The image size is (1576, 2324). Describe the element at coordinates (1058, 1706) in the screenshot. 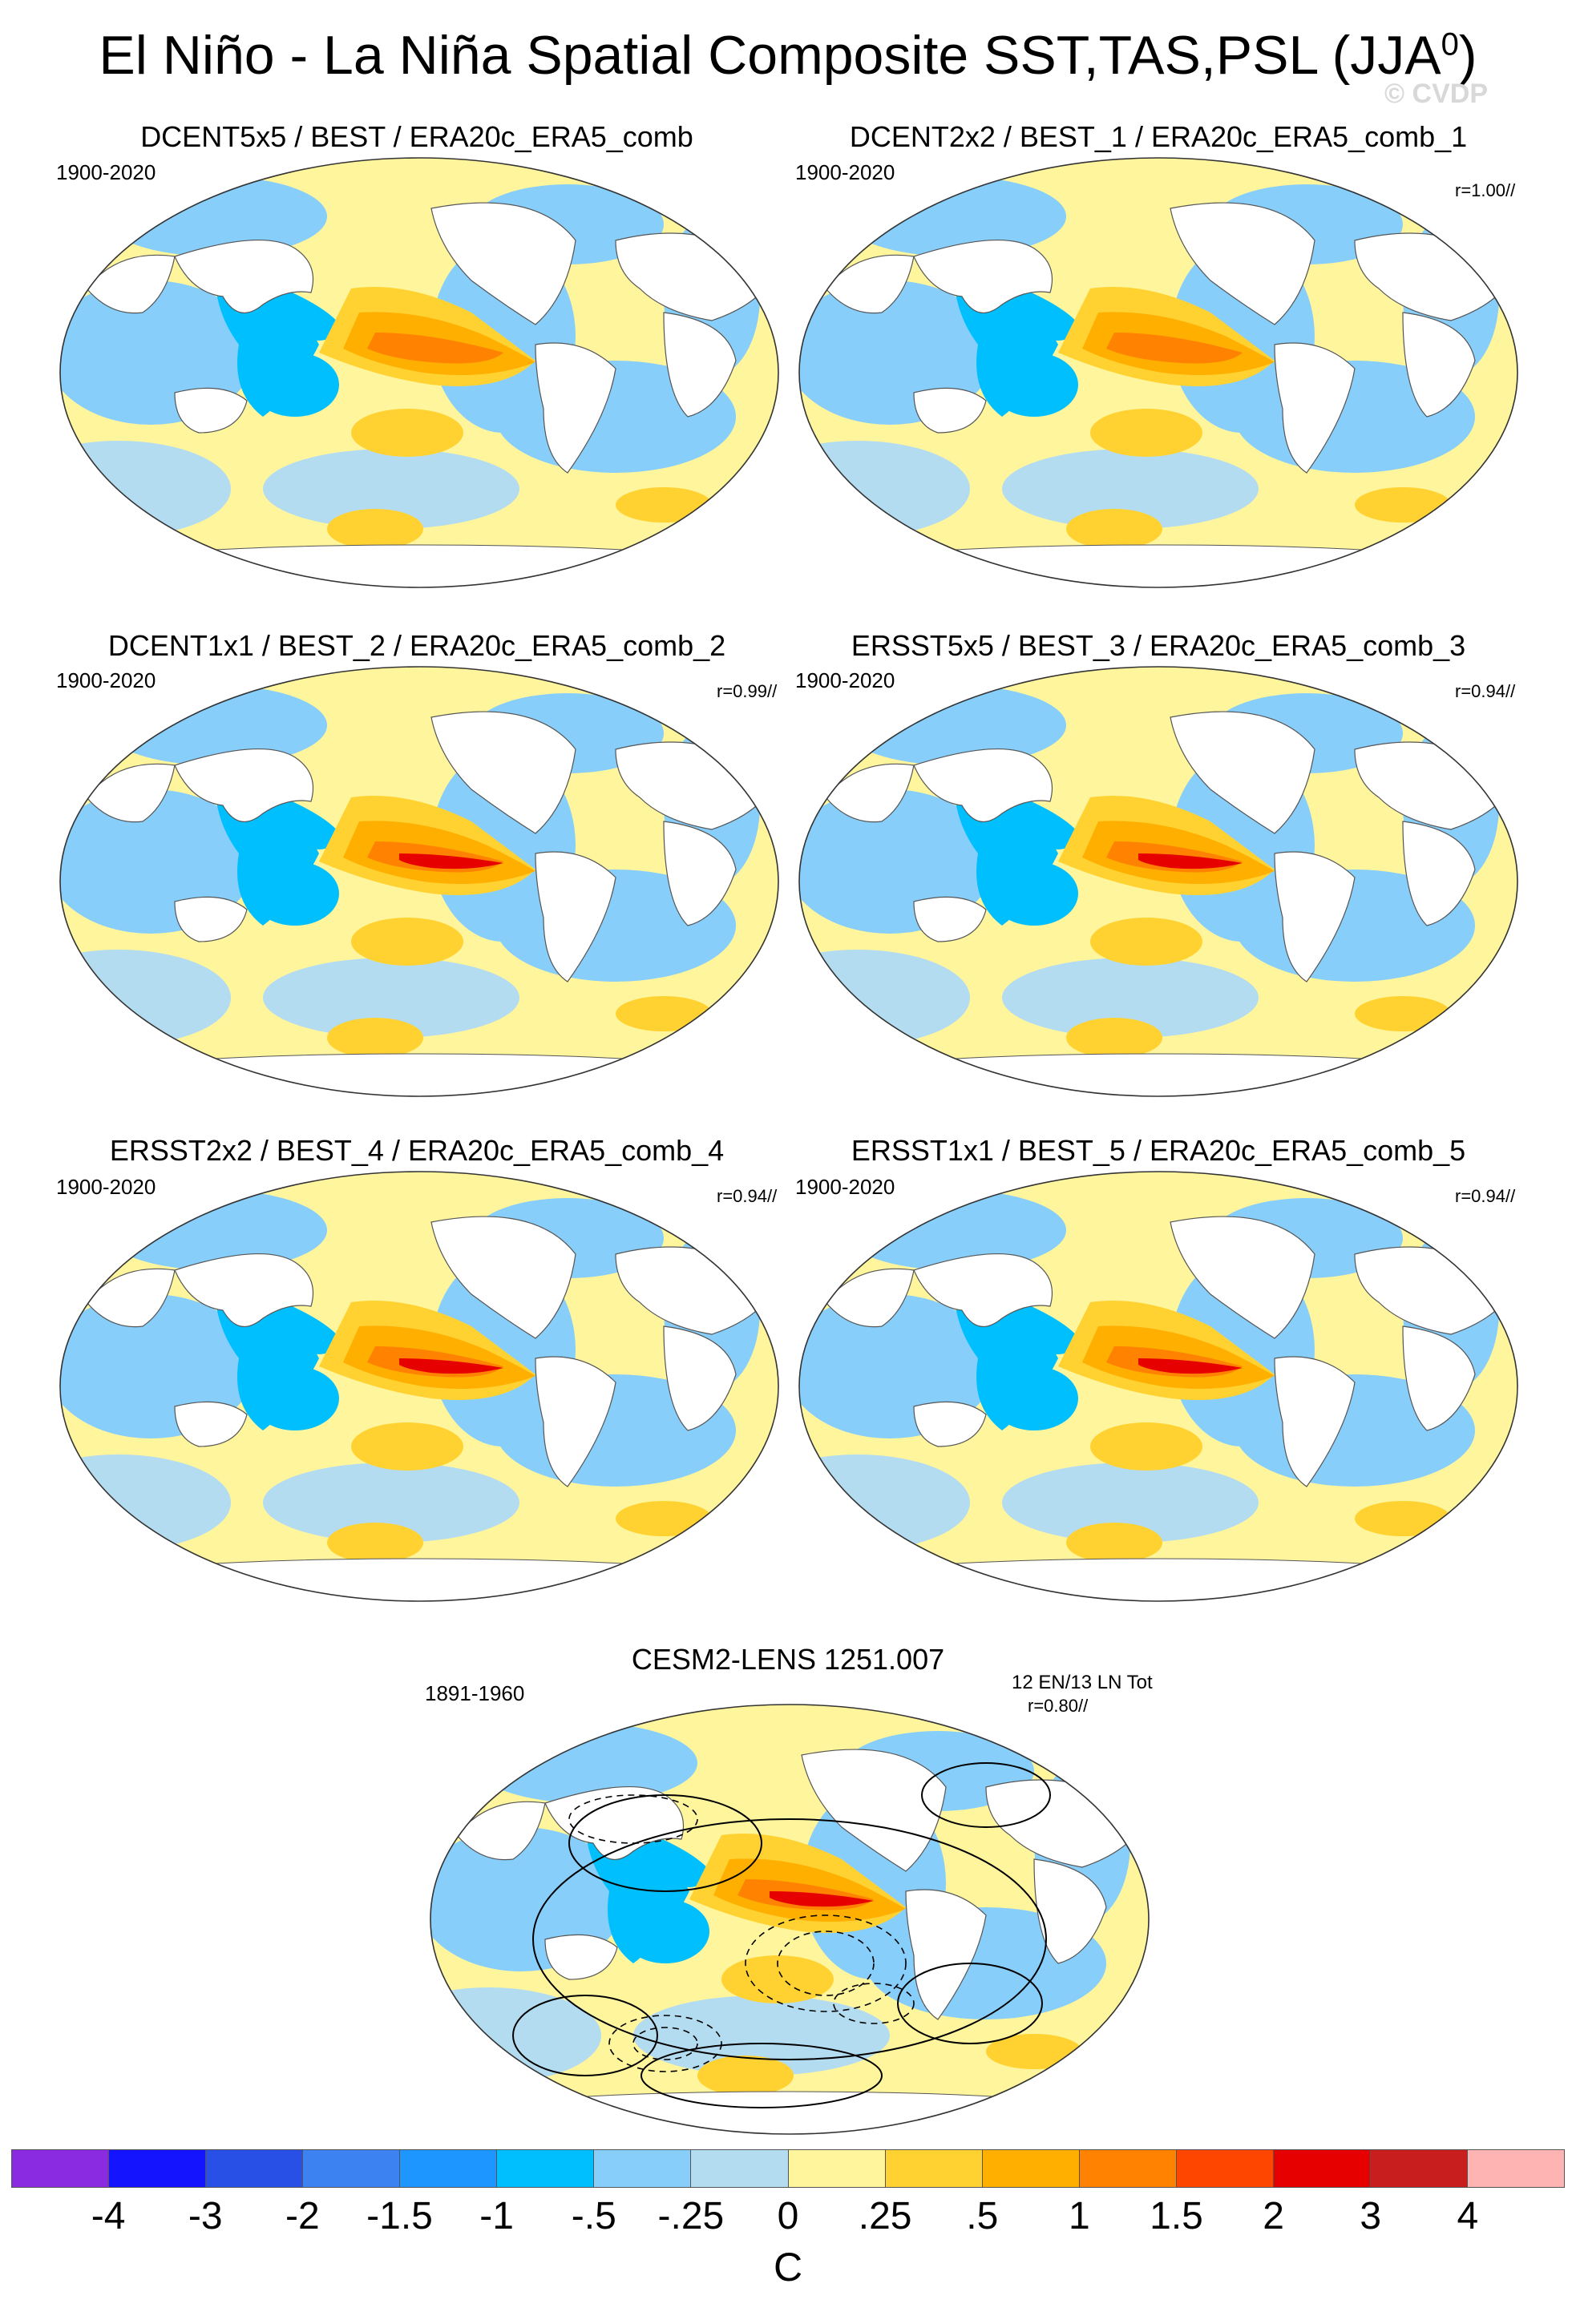

I see `cesm-panel-correlation: r=0.80//` at that location.